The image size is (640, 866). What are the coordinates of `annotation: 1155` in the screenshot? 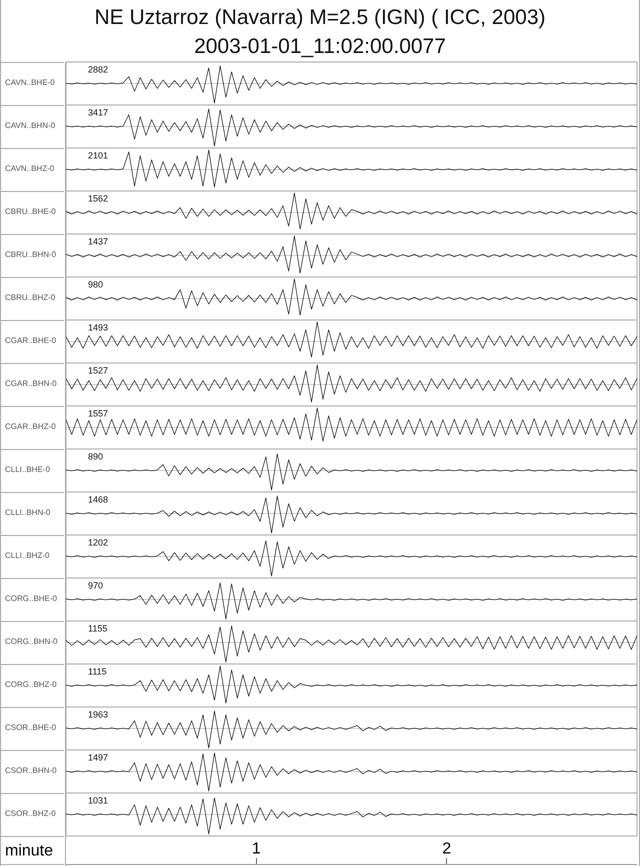 It's located at (98, 629).